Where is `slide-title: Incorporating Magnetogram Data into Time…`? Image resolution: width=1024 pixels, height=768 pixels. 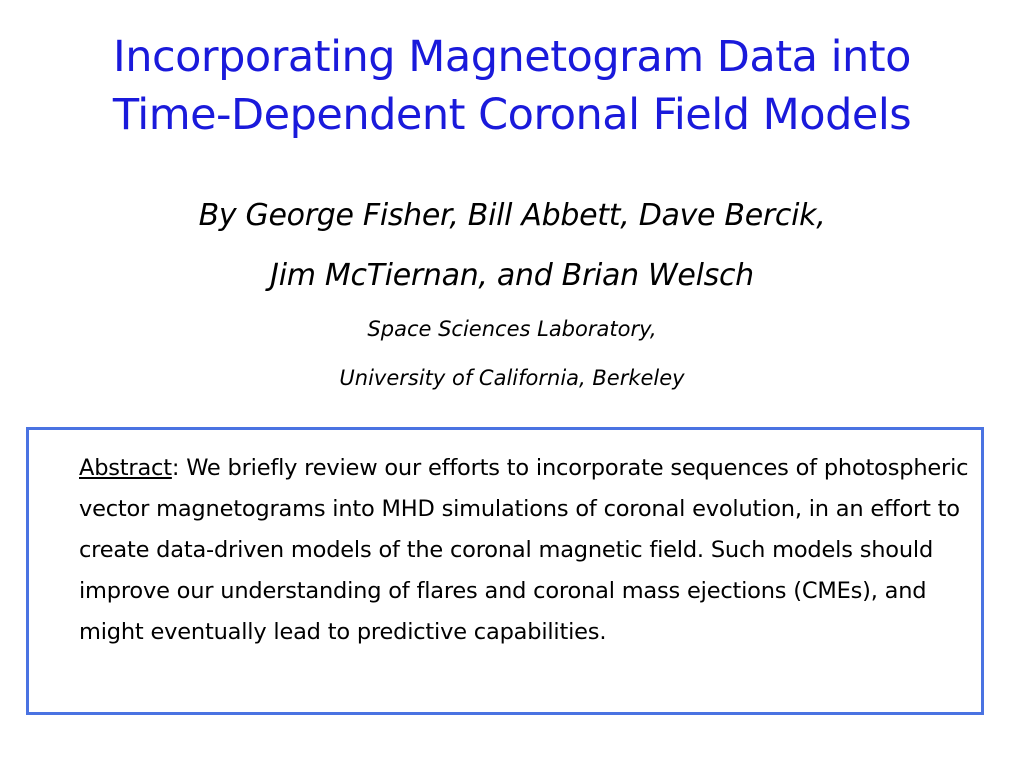 slide-title: Incorporating Magnetogram Data into Time… is located at coordinates (512, 86).